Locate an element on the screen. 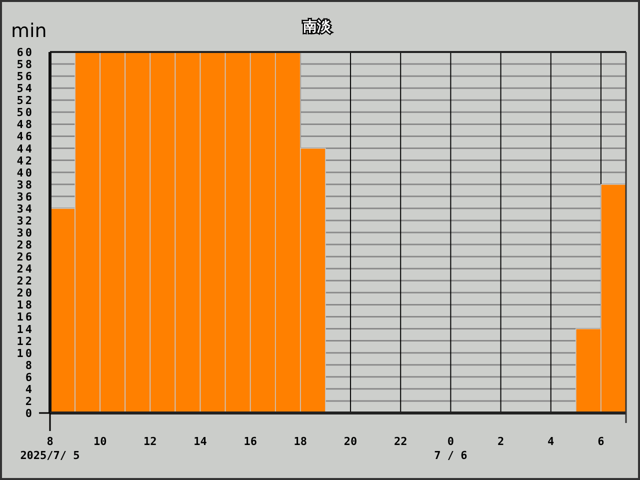 The height and width of the screenshot is (480, 640). y-tick-label: 34 is located at coordinates (25, 209).